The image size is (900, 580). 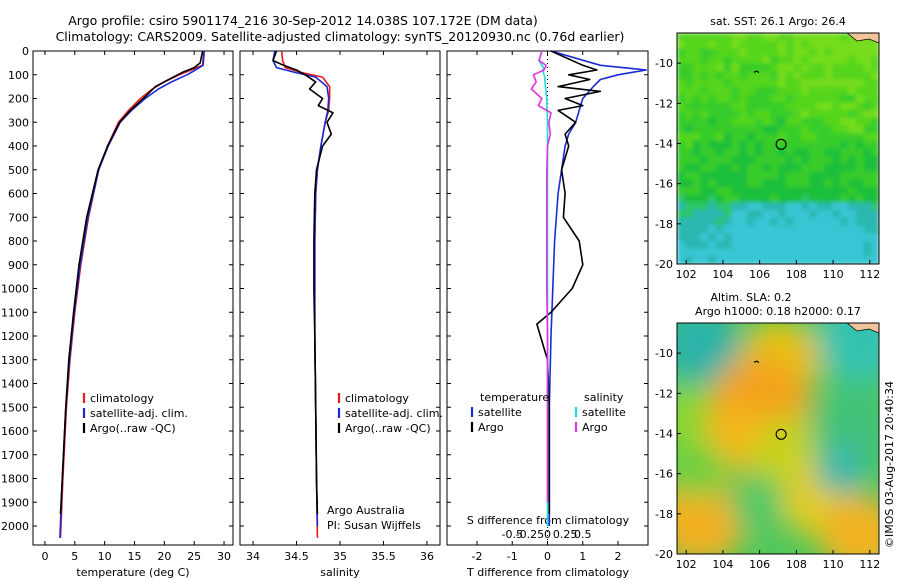 What do you see at coordinates (664, 143) in the screenshot?
I see `y-tick-label: -14` at bounding box center [664, 143].